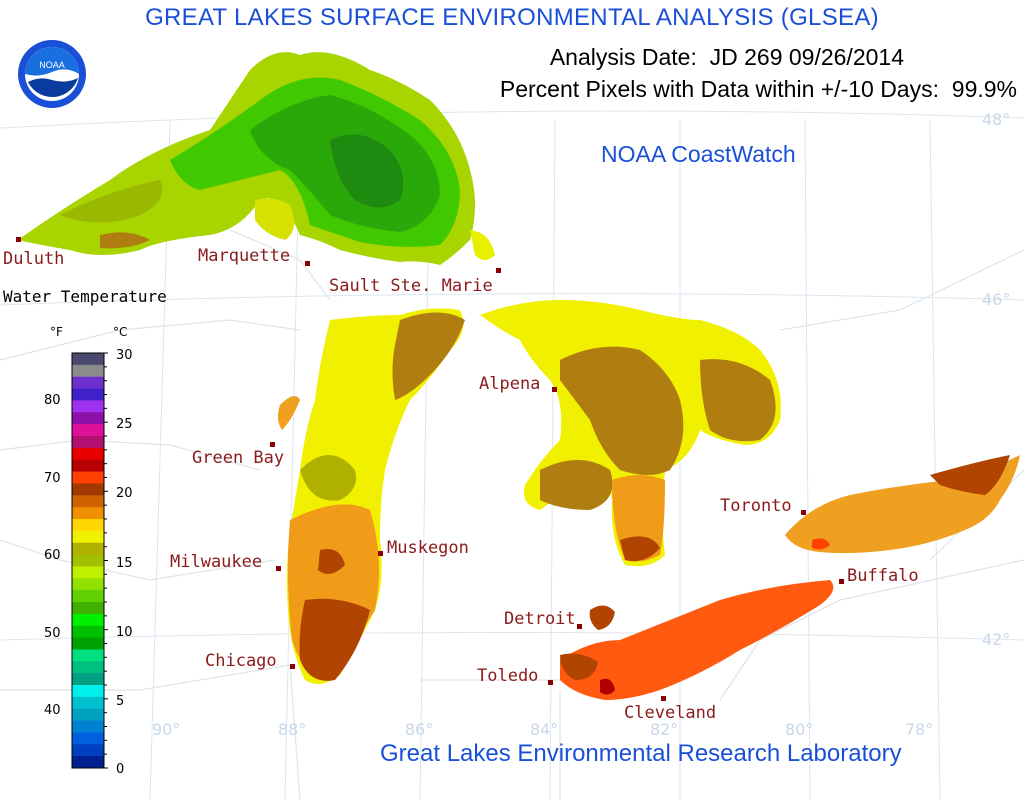 This screenshot has height=800, width=1024. Describe the element at coordinates (244, 256) in the screenshot. I see `city-label-marquette: Marquette` at that location.